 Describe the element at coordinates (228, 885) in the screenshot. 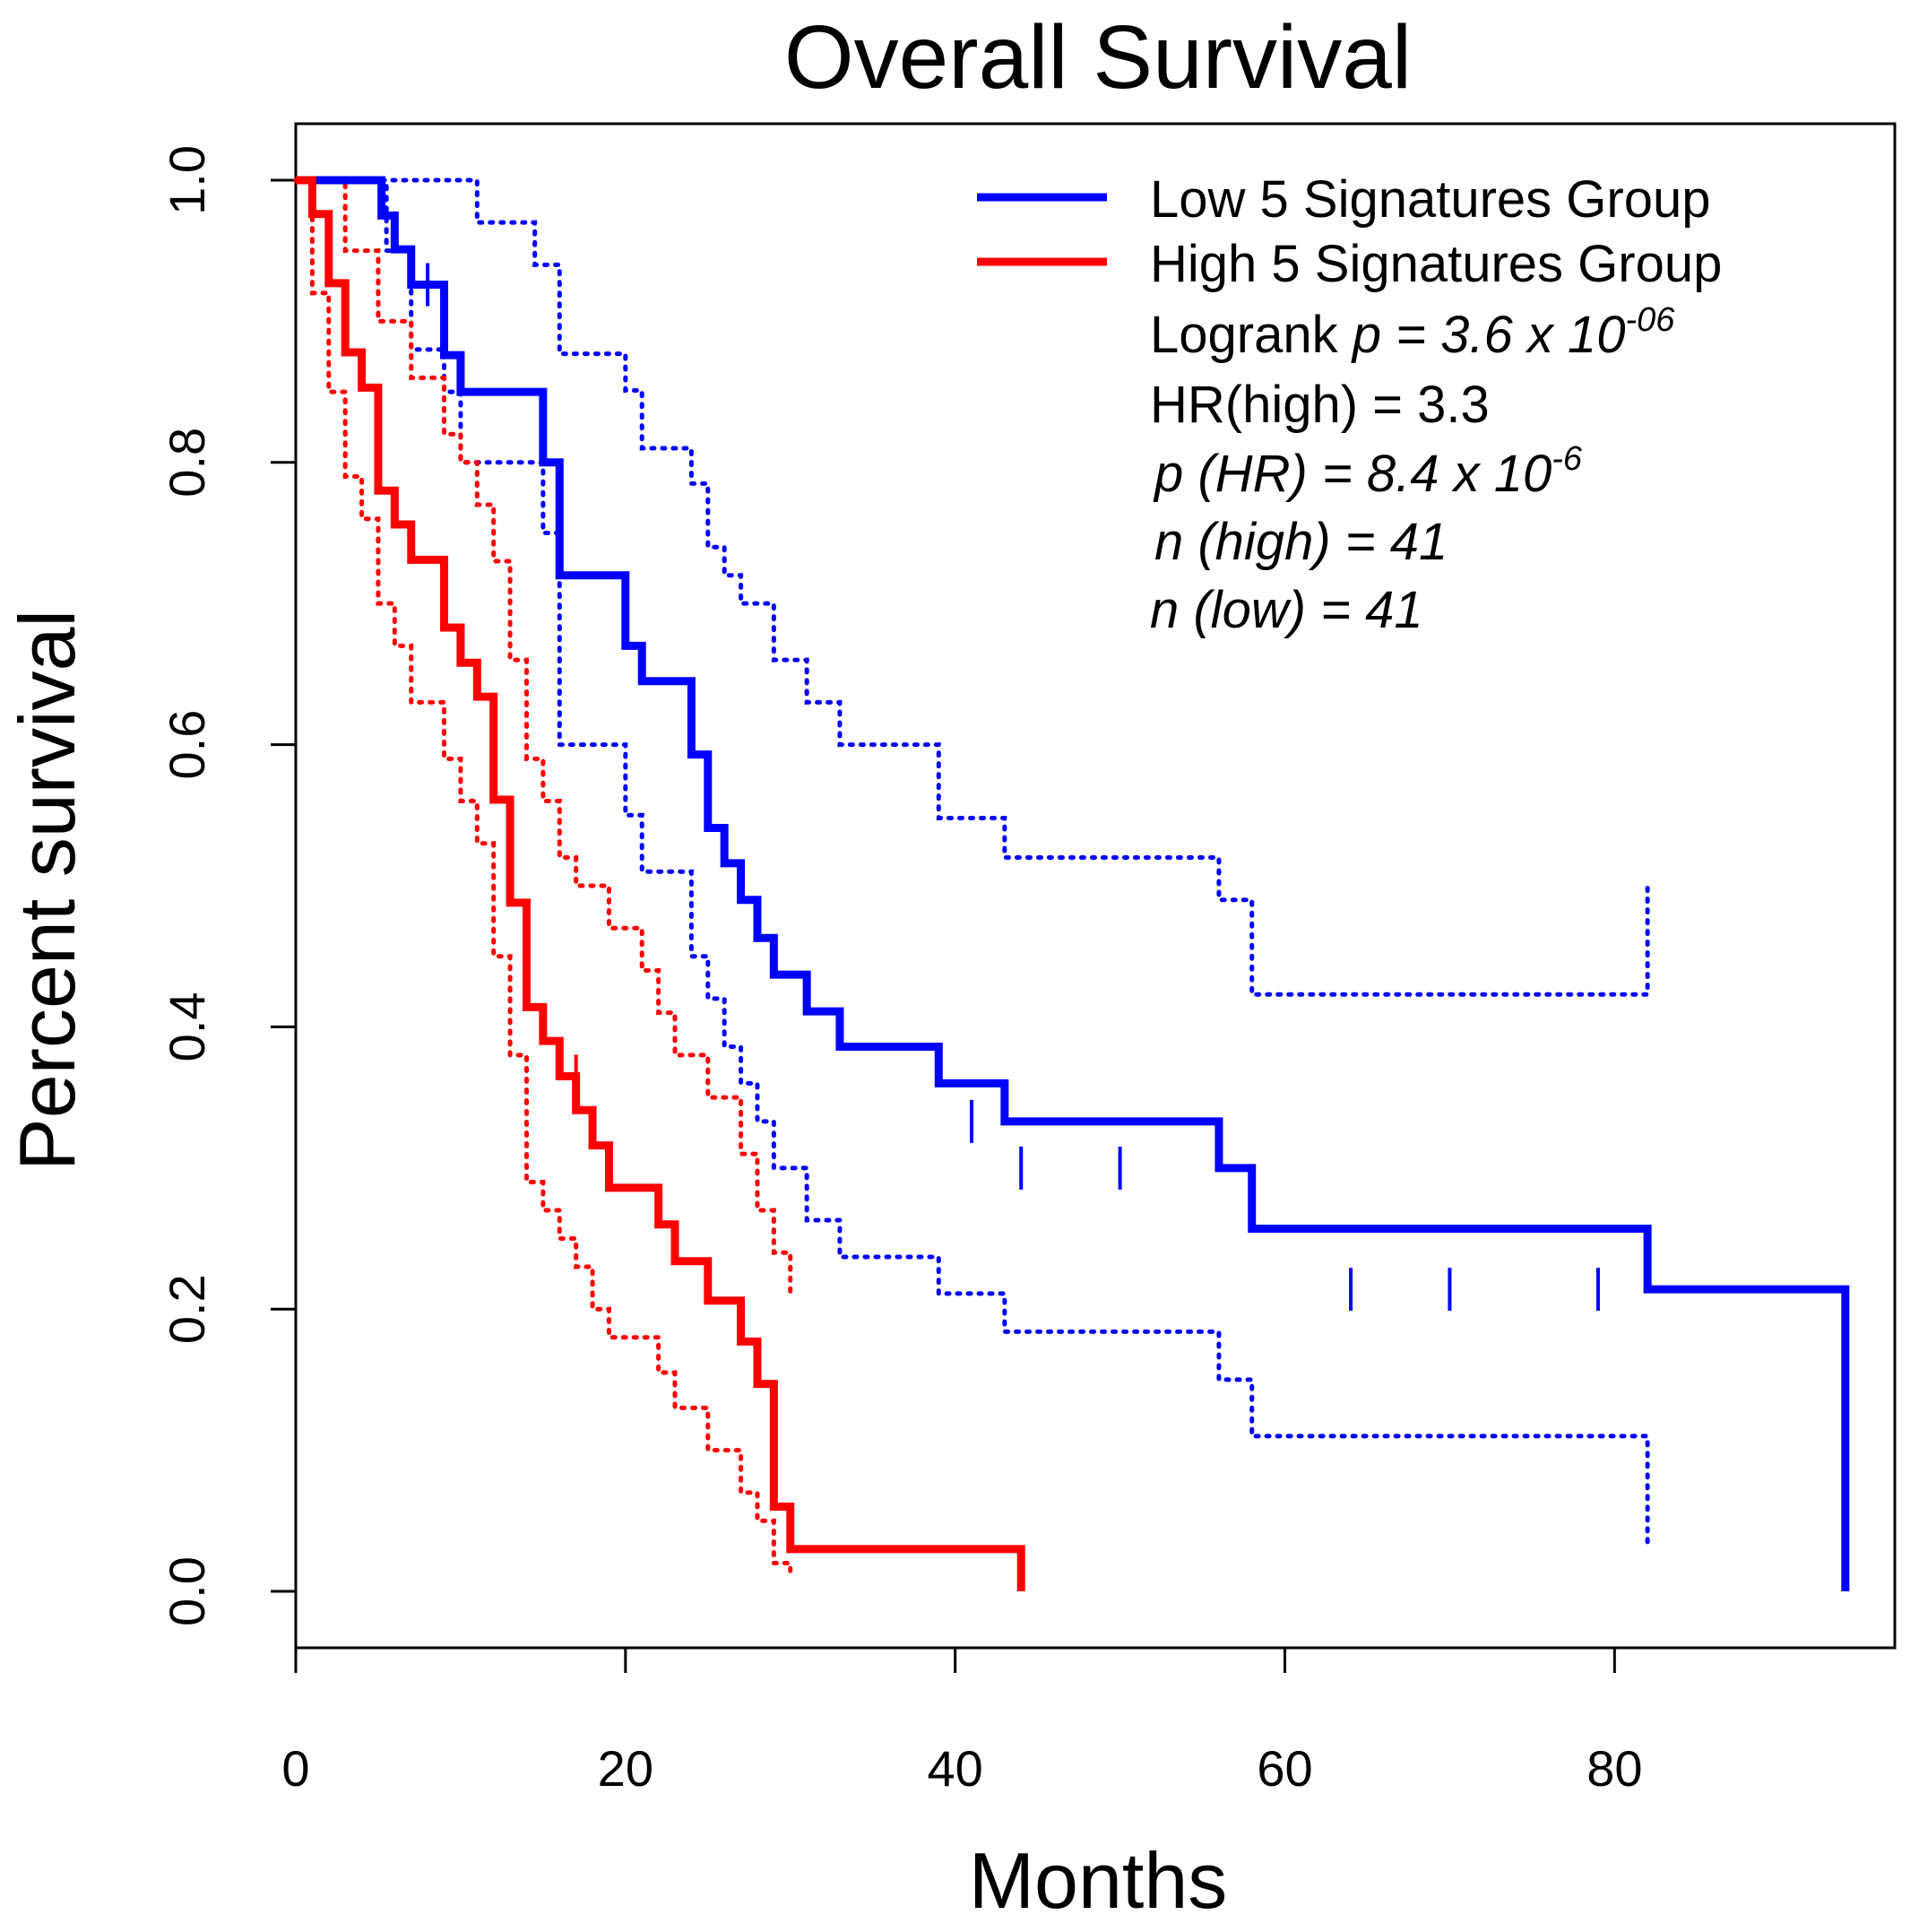

I see `y-axis: 0.0 0.2 0.4 0.6 0.8 1.0` at that location.